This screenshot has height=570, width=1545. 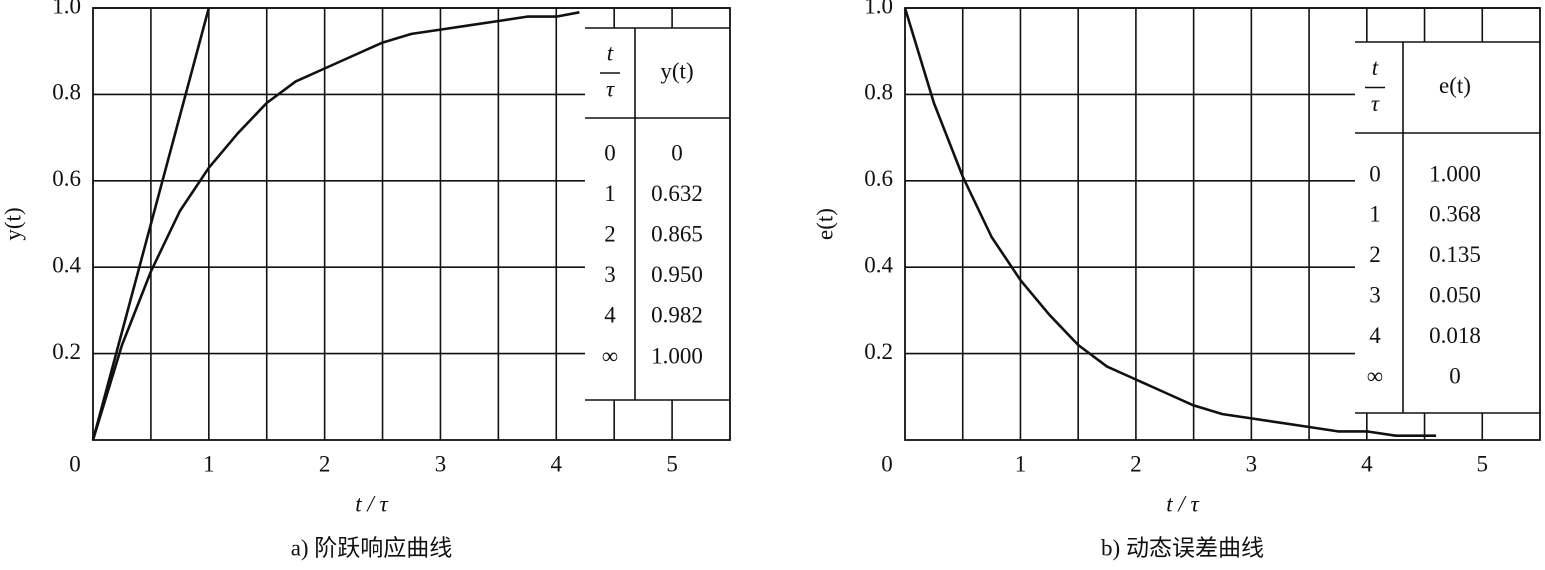 I want to click on table-cell: 0.950, so click(x=677, y=274).